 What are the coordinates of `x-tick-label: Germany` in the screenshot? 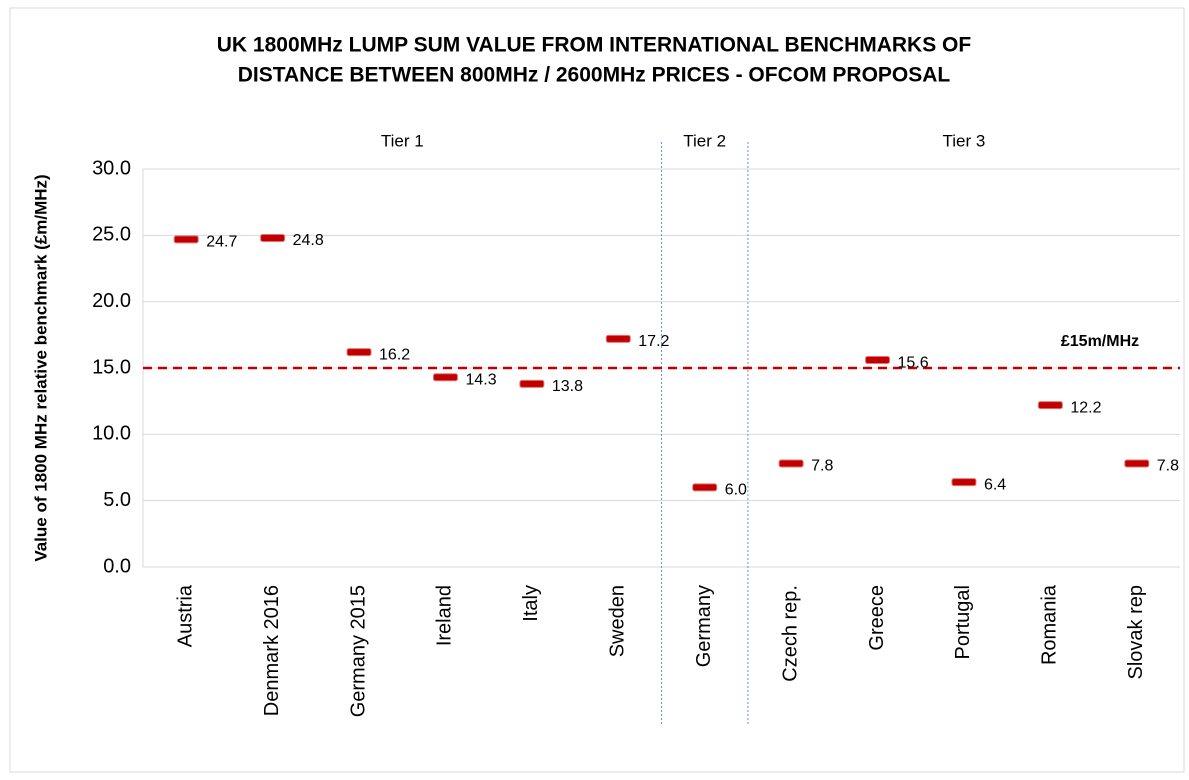 It's located at (704, 626).